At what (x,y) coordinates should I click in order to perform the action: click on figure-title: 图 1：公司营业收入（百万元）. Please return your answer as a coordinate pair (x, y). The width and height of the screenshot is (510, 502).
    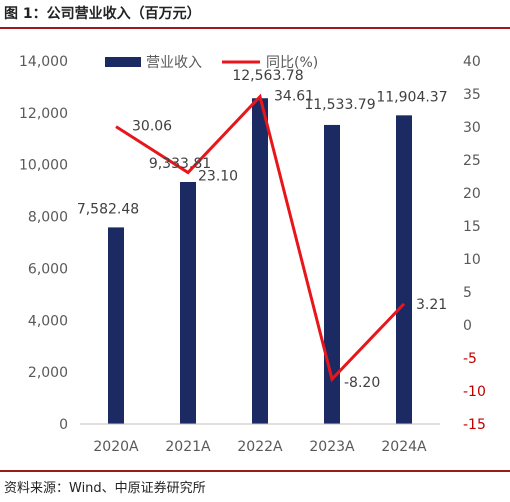
    Looking at the image, I should click on (102, 14).